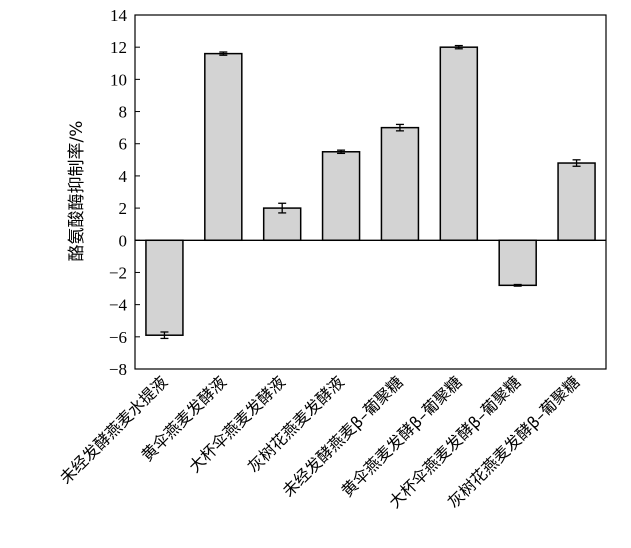 This screenshot has width=631, height=548. What do you see at coordinates (118, 272) in the screenshot?
I see `y-tick-label: −2` at bounding box center [118, 272].